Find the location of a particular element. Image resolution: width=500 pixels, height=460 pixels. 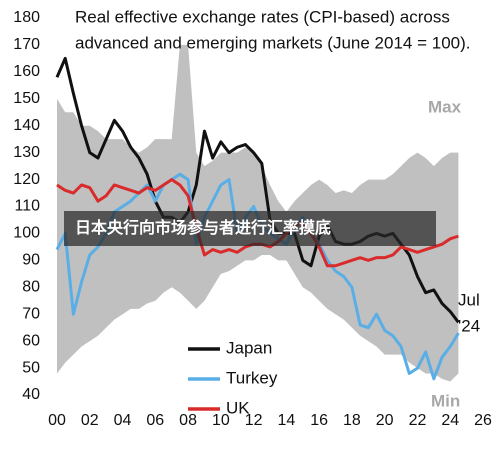

y-tick-label: 120 is located at coordinates (26, 179).